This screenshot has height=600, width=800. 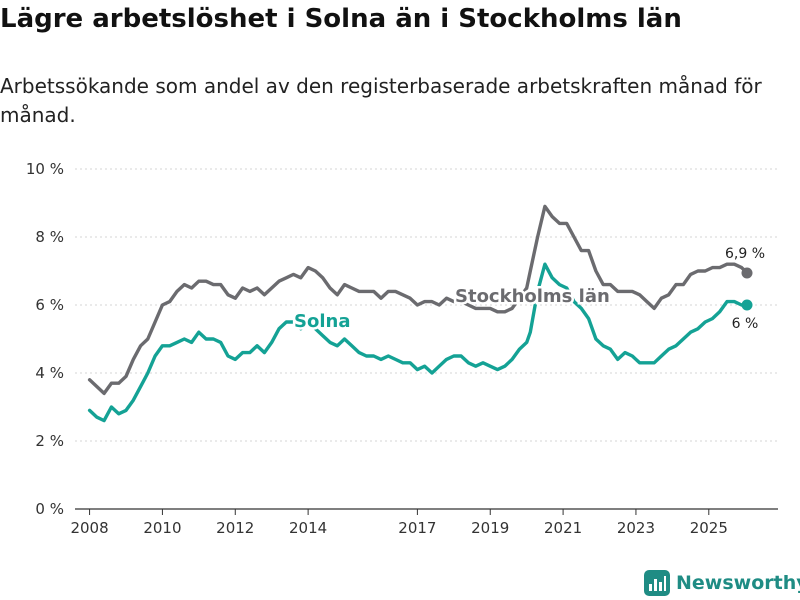 What do you see at coordinates (49, 305) in the screenshot?
I see `y-tick-label: 6 %` at bounding box center [49, 305].